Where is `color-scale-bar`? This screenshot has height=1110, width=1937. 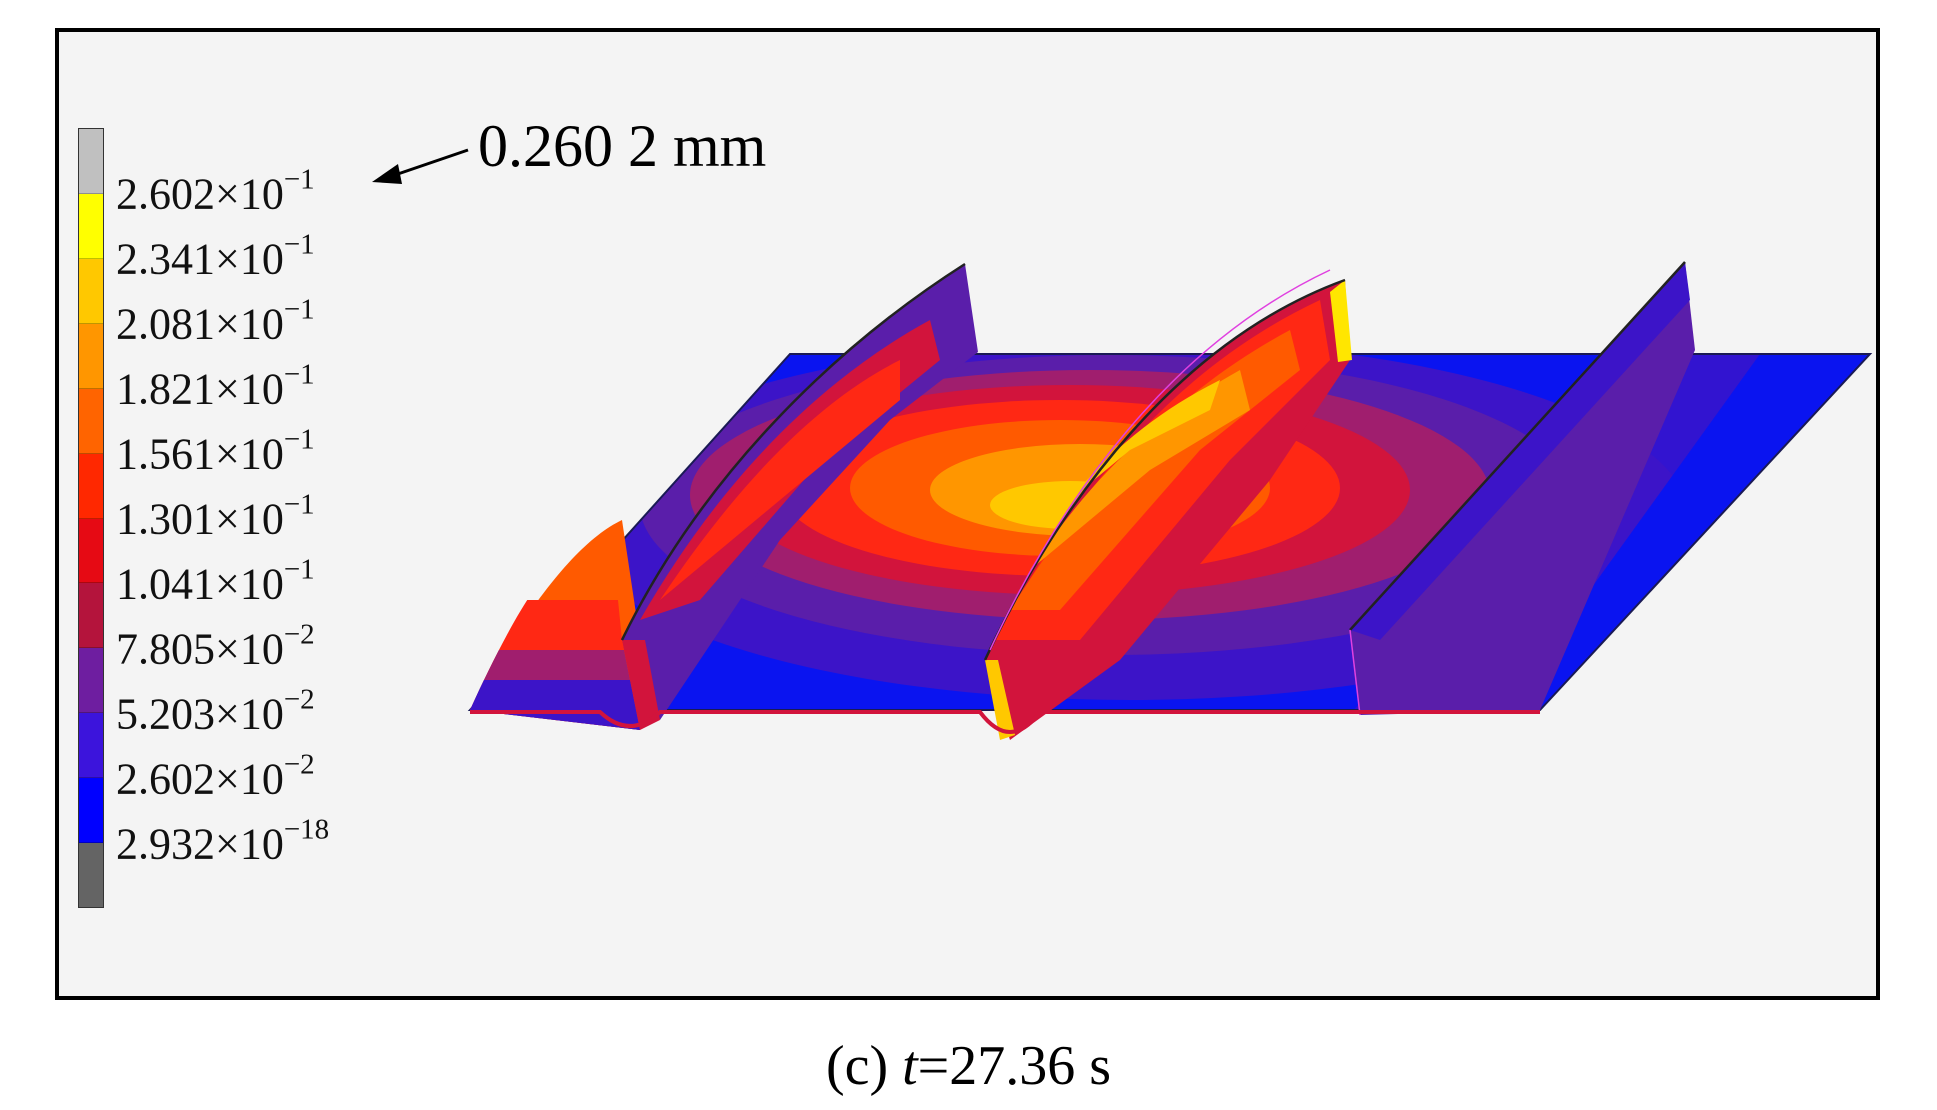 color-scale-bar is located at coordinates (91, 518).